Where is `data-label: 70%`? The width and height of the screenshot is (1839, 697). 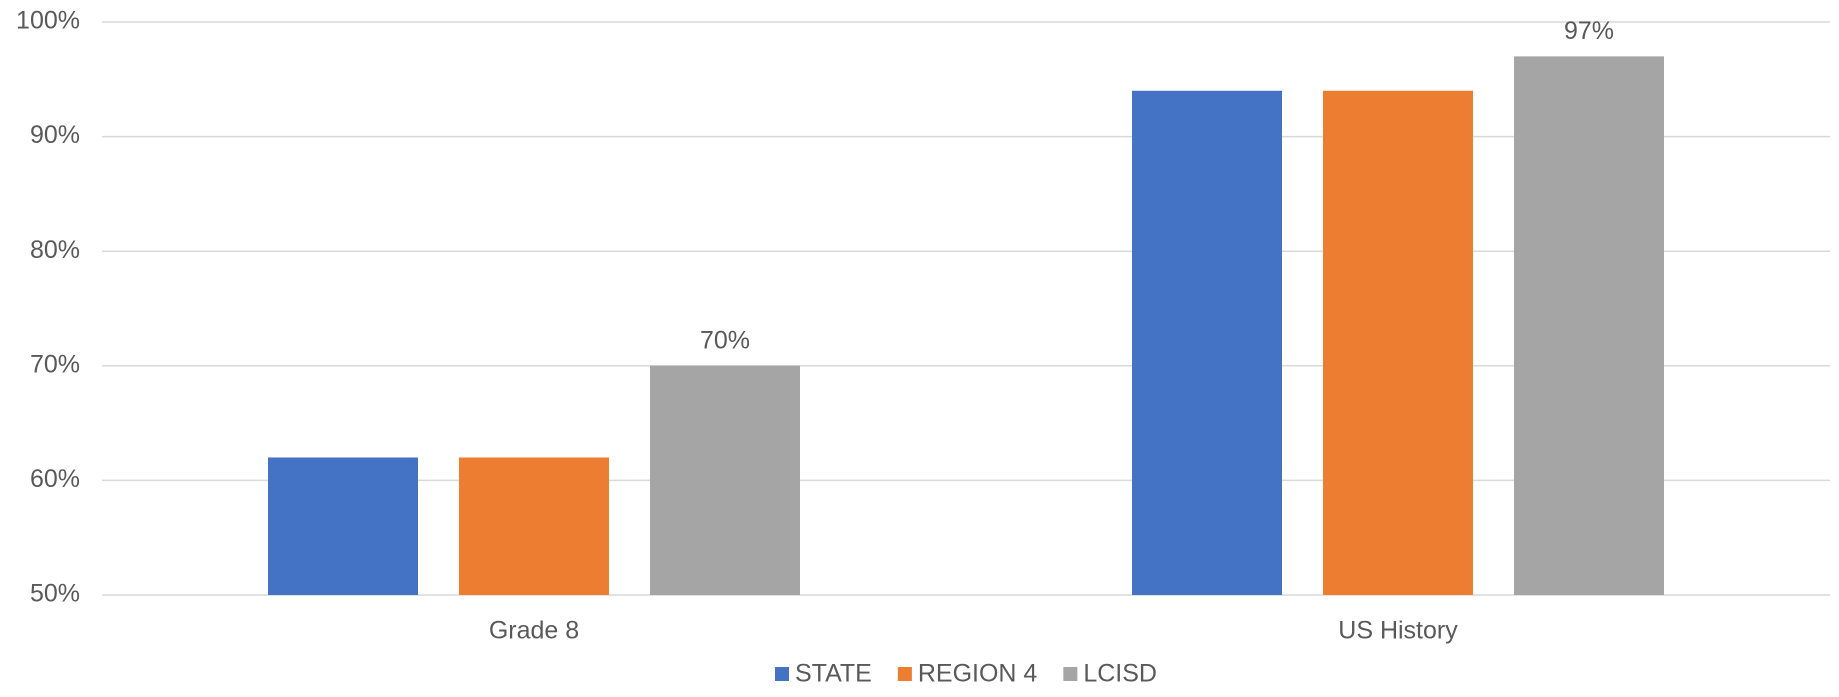 data-label: 70% is located at coordinates (725, 340).